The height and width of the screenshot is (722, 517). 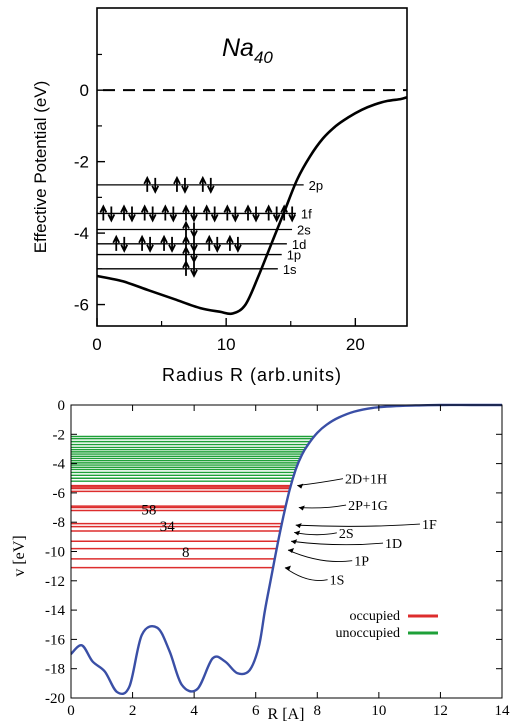 What do you see at coordinates (55, 640) in the screenshot?
I see `bottom-y-tick-label: -16` at bounding box center [55, 640].